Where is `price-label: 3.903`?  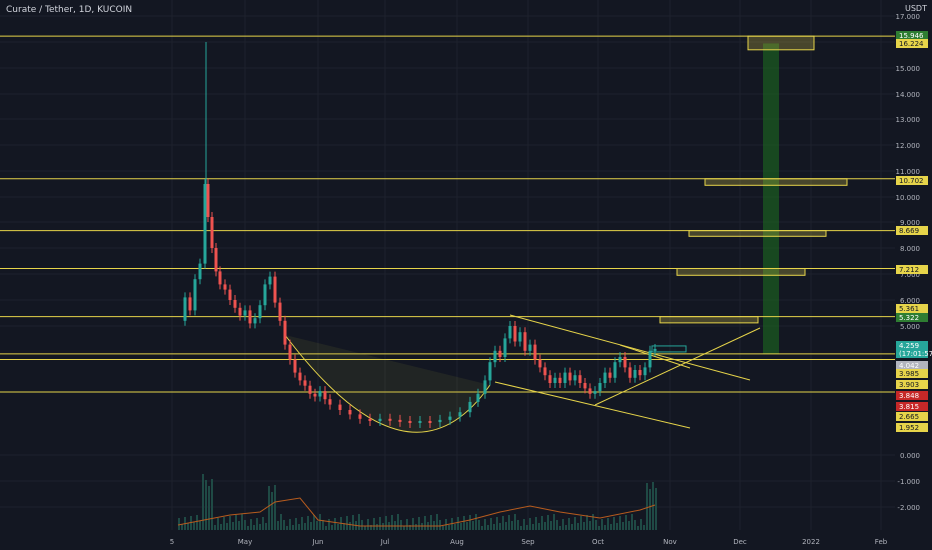
price-label: 3.903 is located at coordinates (909, 385).